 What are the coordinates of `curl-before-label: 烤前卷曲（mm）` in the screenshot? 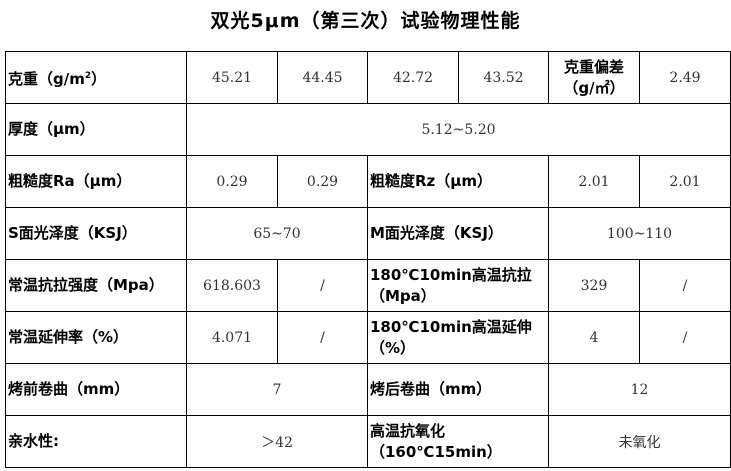 It's located at (96, 389).